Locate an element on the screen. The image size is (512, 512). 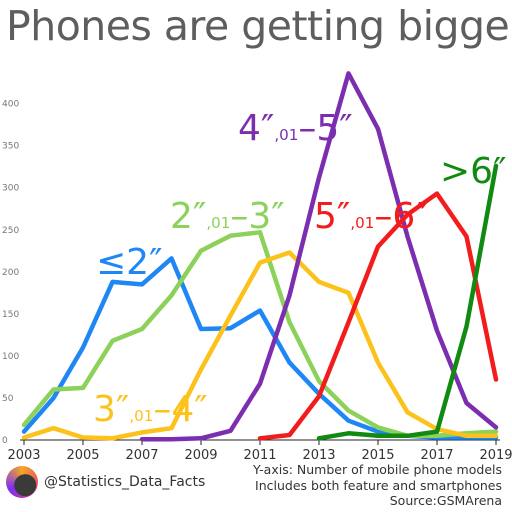
y-tick-label: 400 is located at coordinates (10, 105).